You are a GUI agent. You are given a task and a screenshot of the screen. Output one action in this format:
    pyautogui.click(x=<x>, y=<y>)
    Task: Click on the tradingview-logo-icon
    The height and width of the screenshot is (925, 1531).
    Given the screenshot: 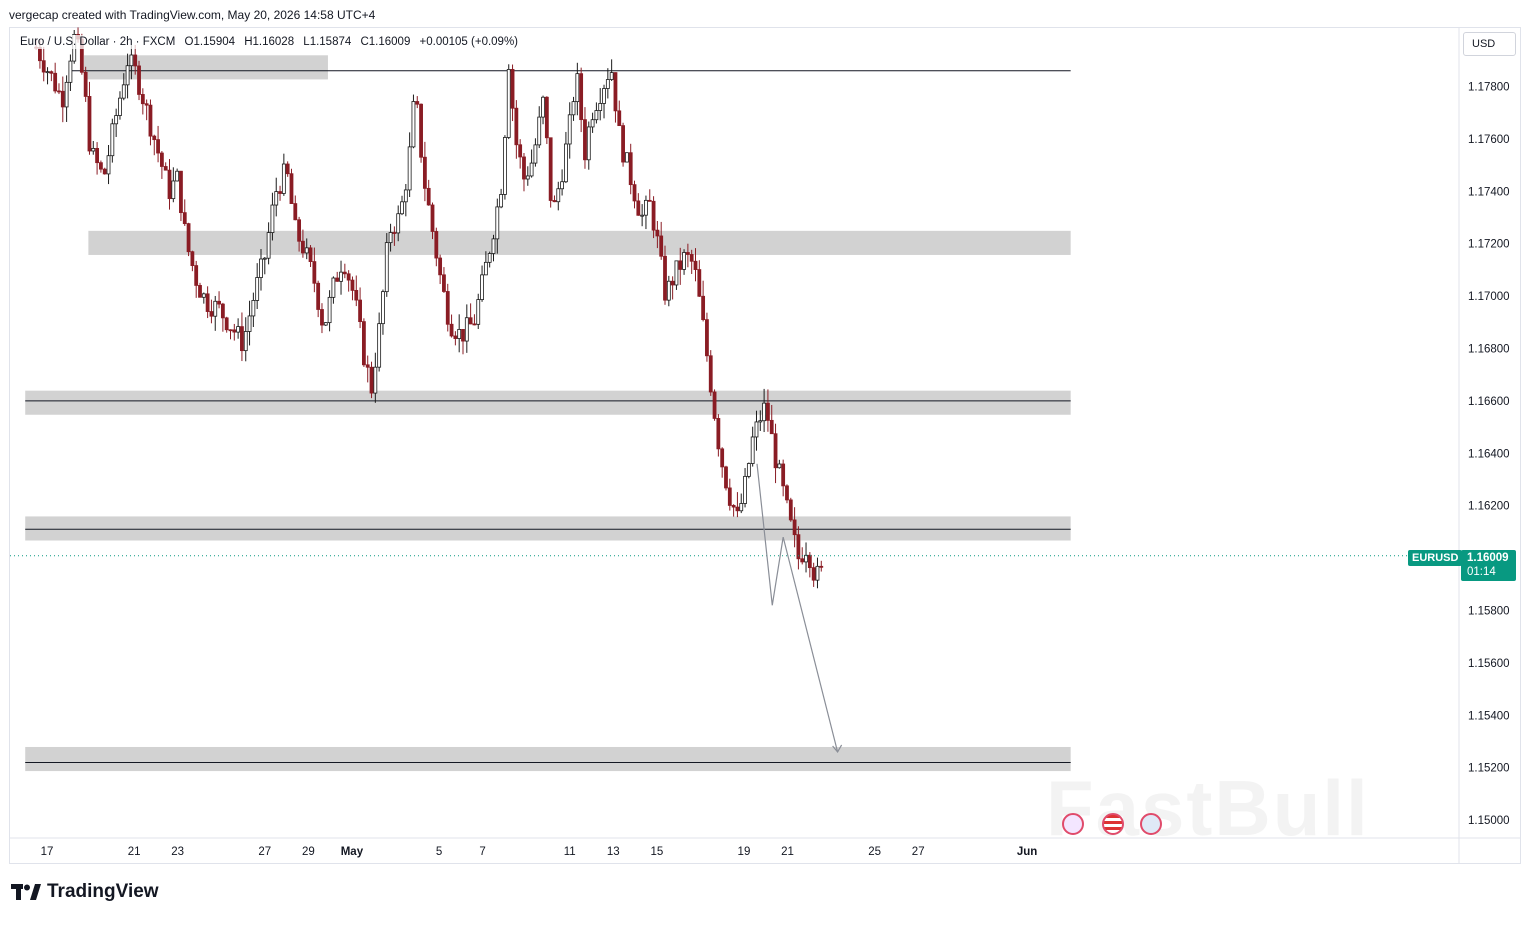 What is the action you would take?
    pyautogui.click(x=26, y=892)
    